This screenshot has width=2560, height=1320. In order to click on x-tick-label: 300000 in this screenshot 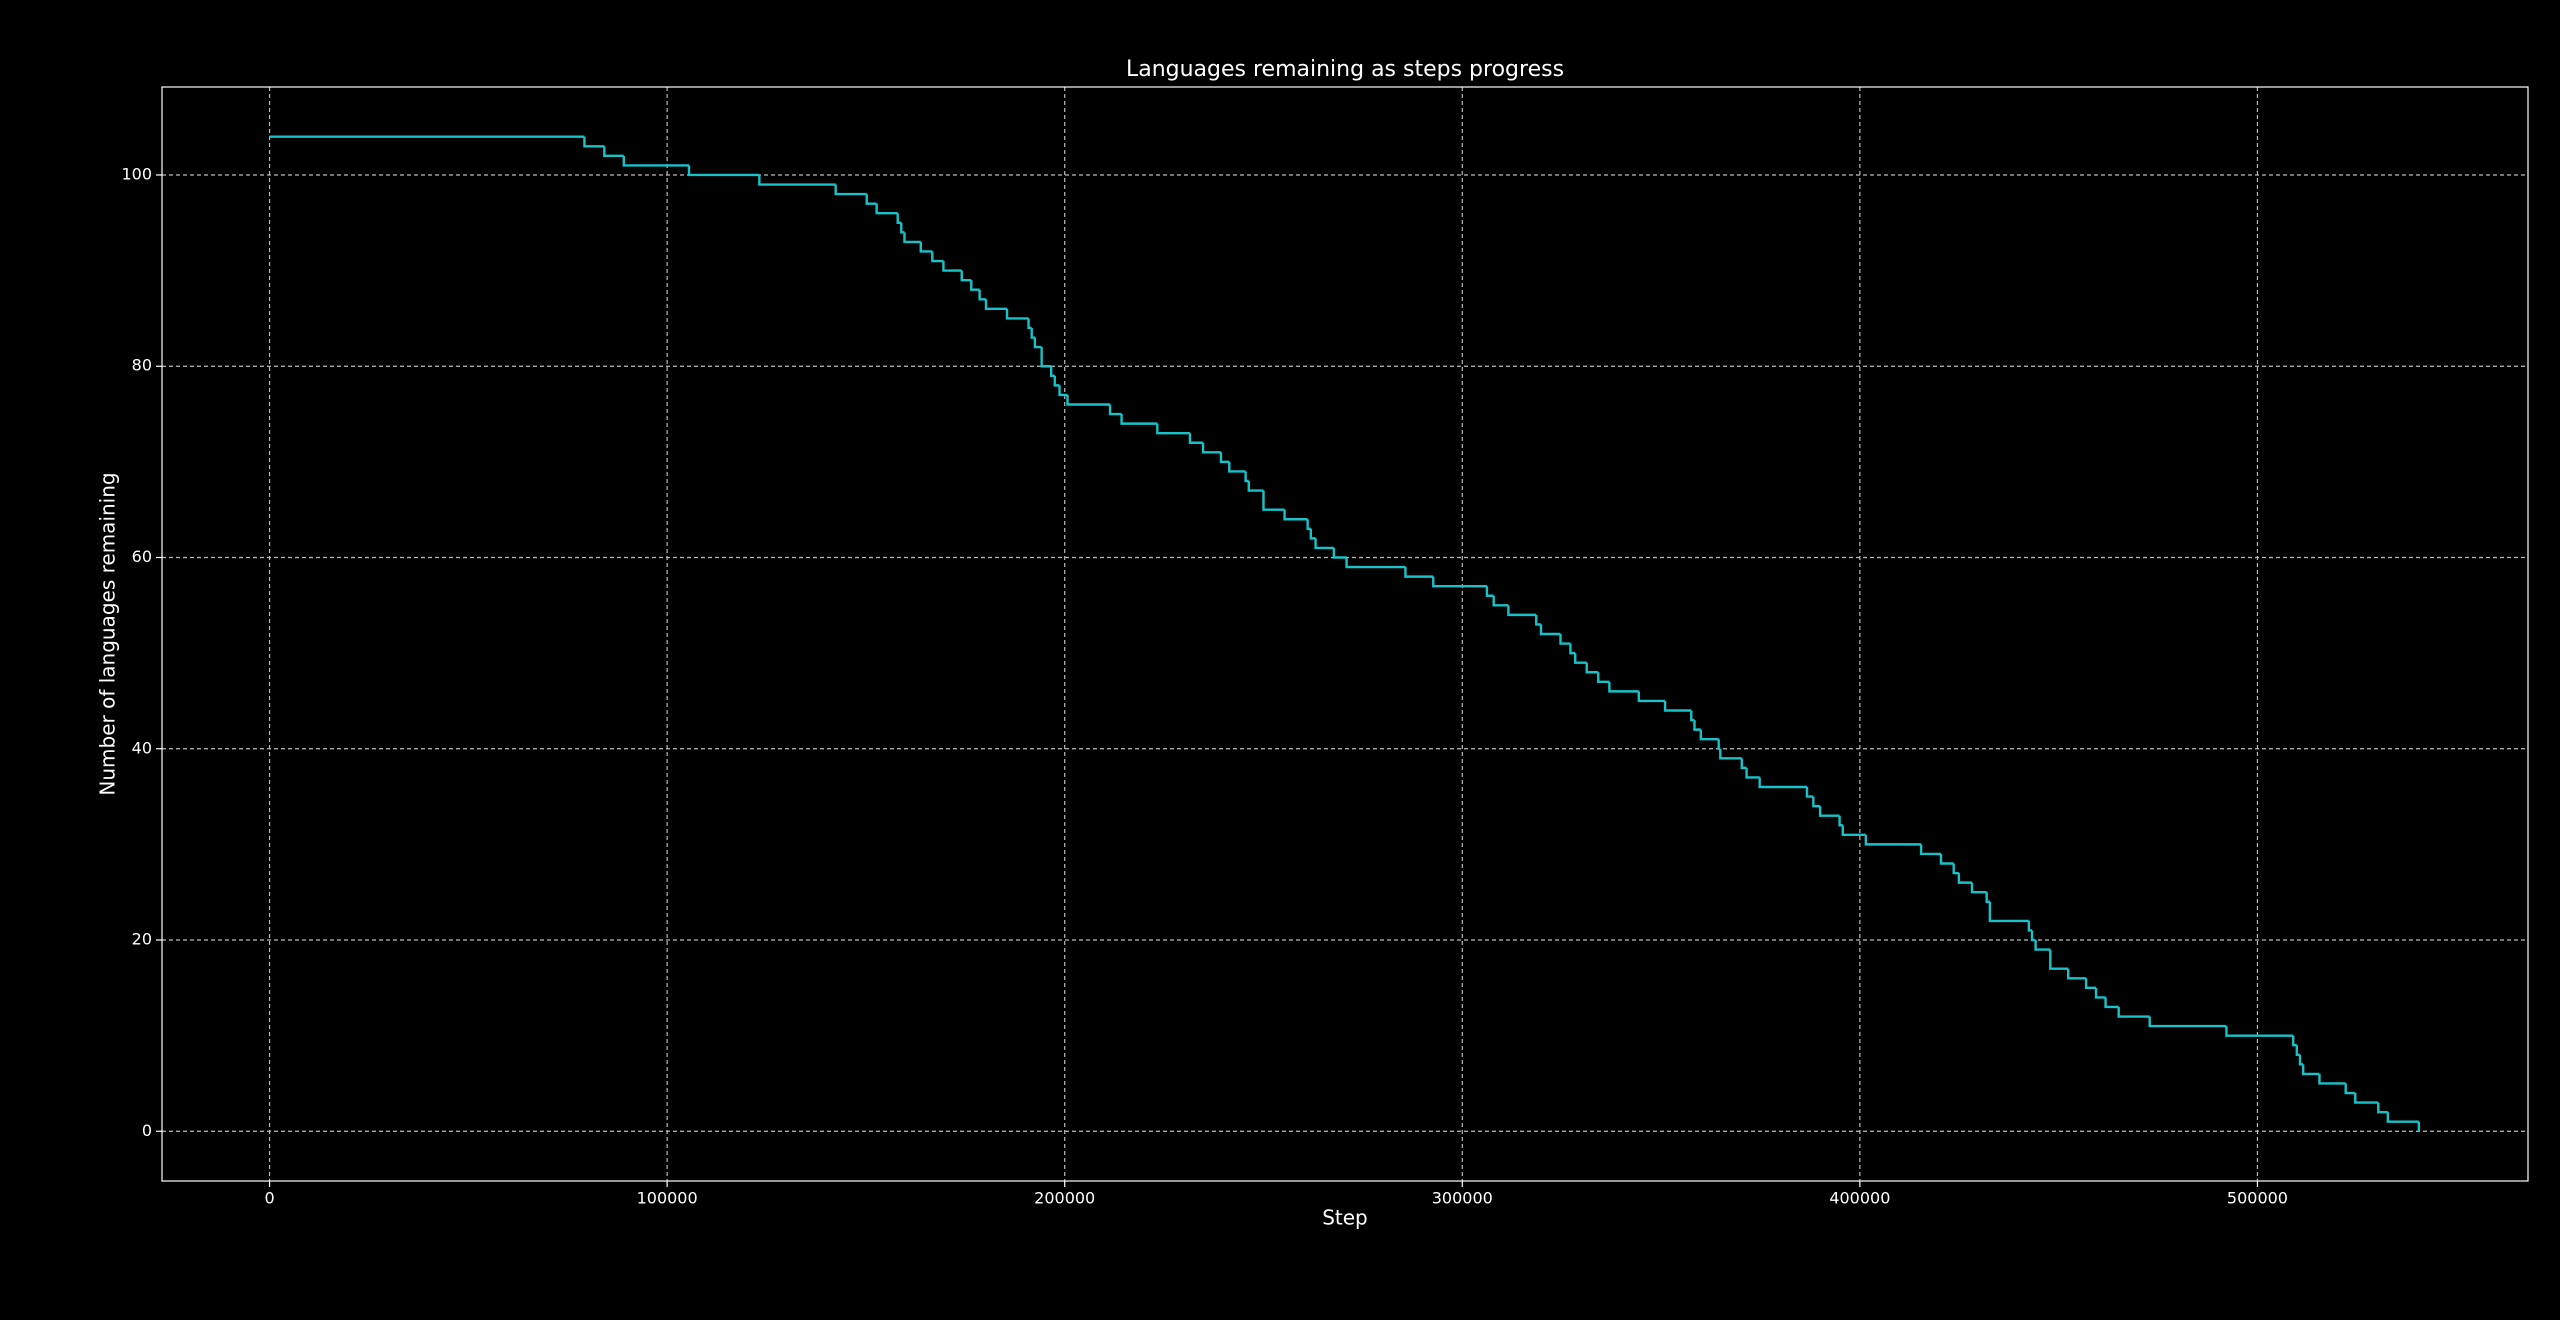, I will do `click(1462, 1198)`.